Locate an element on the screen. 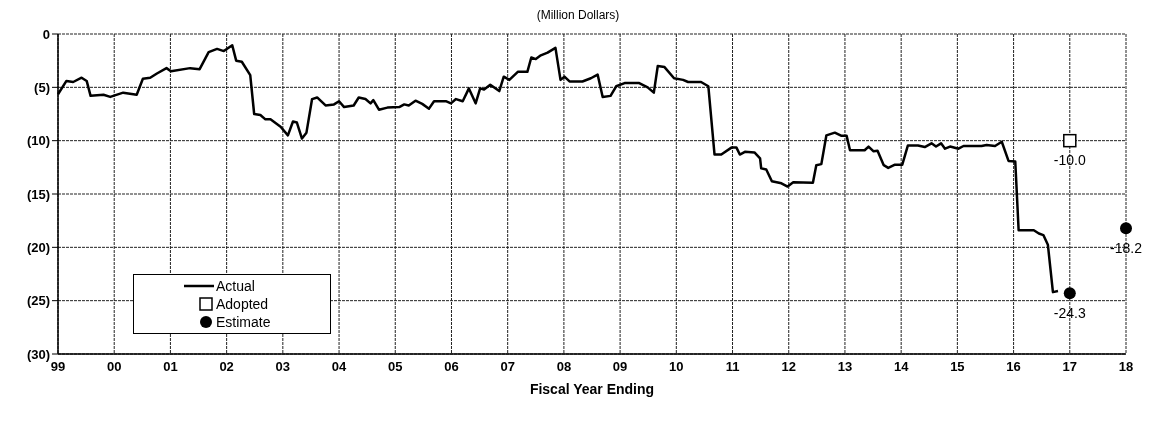  x-tick-label: 02 is located at coordinates (226, 367).